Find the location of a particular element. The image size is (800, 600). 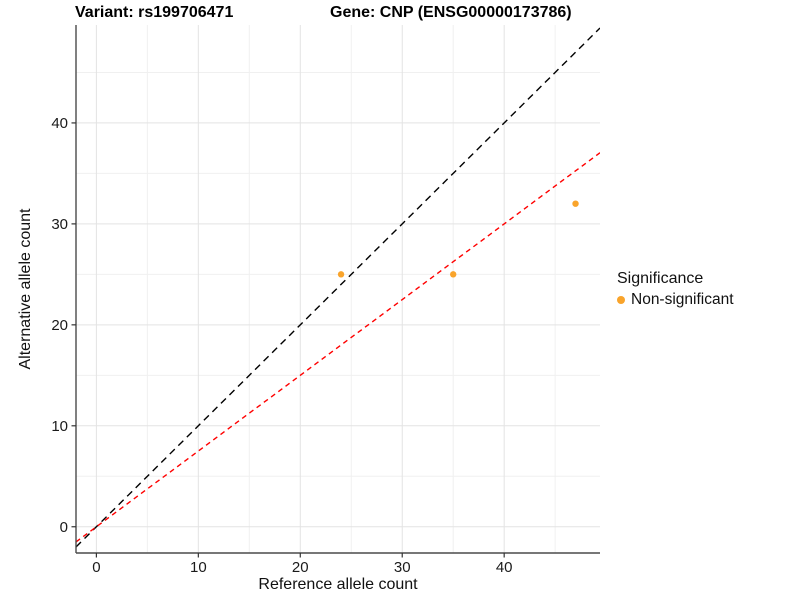

x-tick-label: 20 is located at coordinates (300, 567).